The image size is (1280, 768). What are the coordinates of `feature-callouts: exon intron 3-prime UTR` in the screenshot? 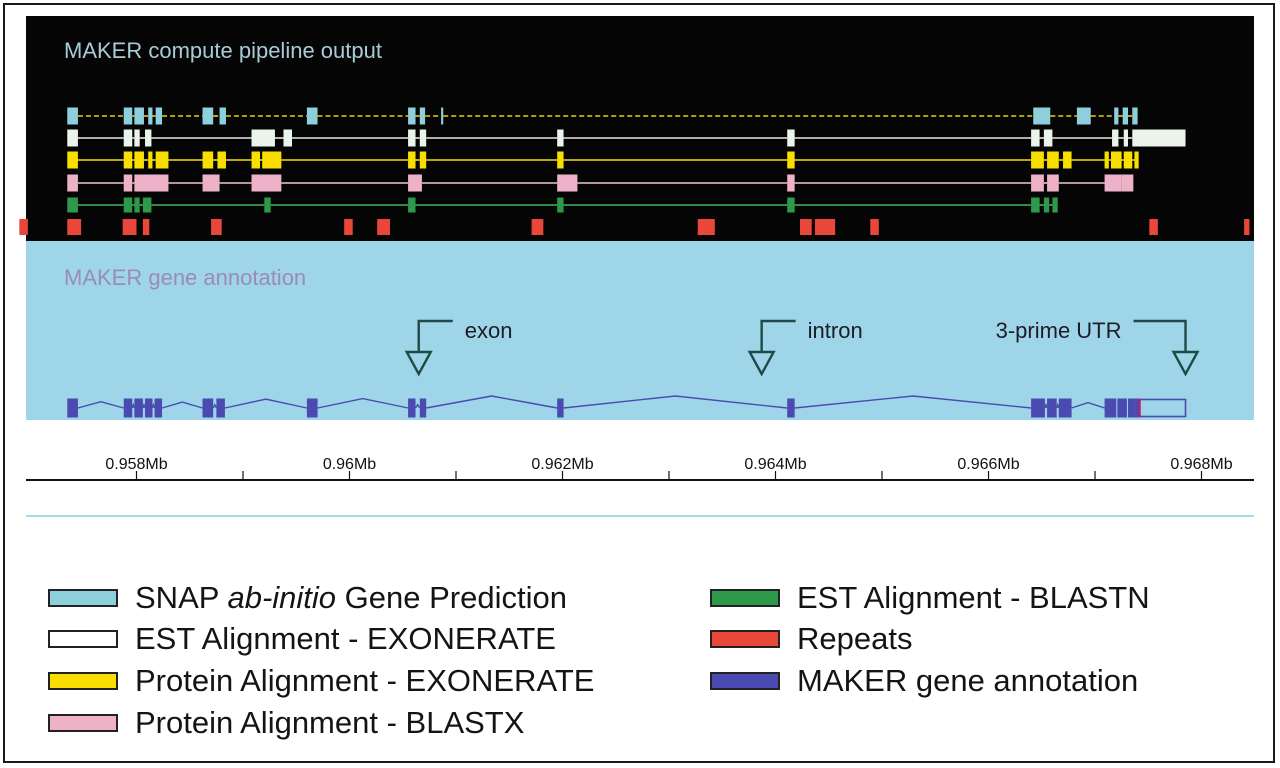 It's located at (802, 347).